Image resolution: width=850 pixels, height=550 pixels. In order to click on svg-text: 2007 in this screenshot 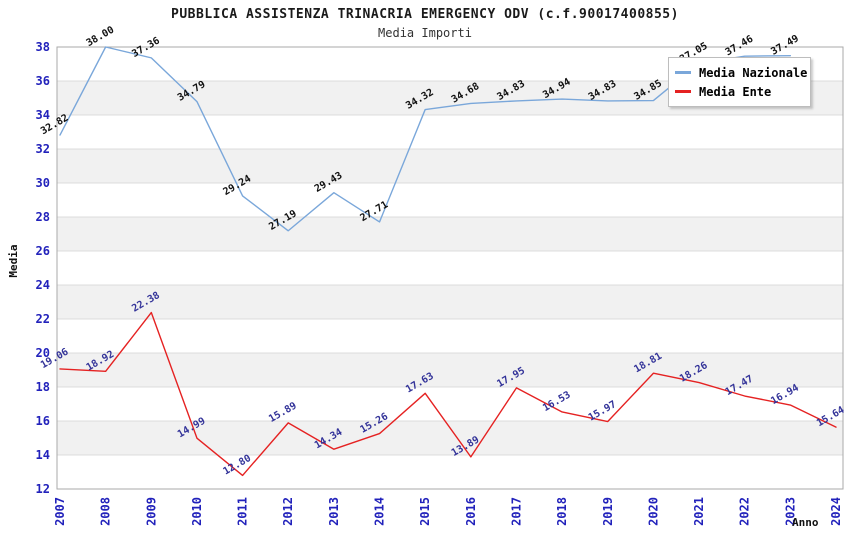, I will do `click(60, 511)`.